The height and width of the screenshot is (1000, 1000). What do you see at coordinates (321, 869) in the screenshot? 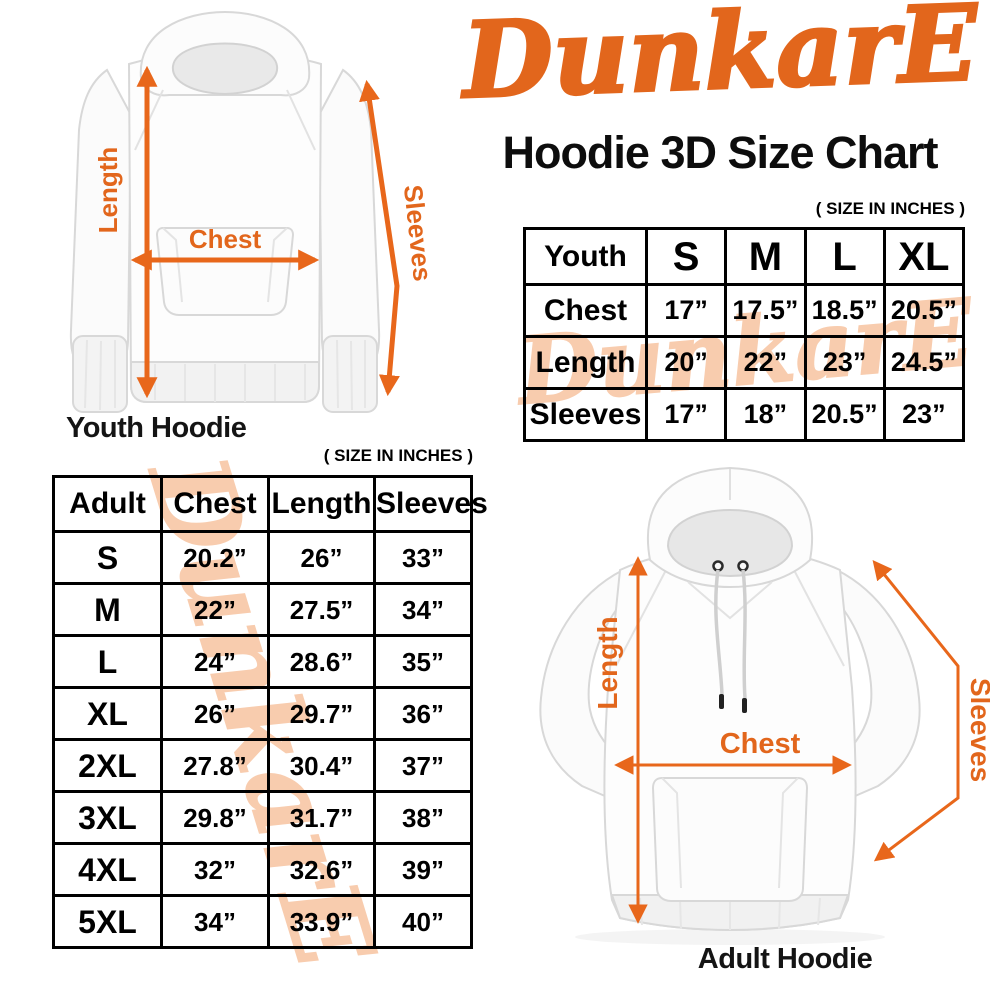
I see `size-cell: 32.6”` at bounding box center [321, 869].